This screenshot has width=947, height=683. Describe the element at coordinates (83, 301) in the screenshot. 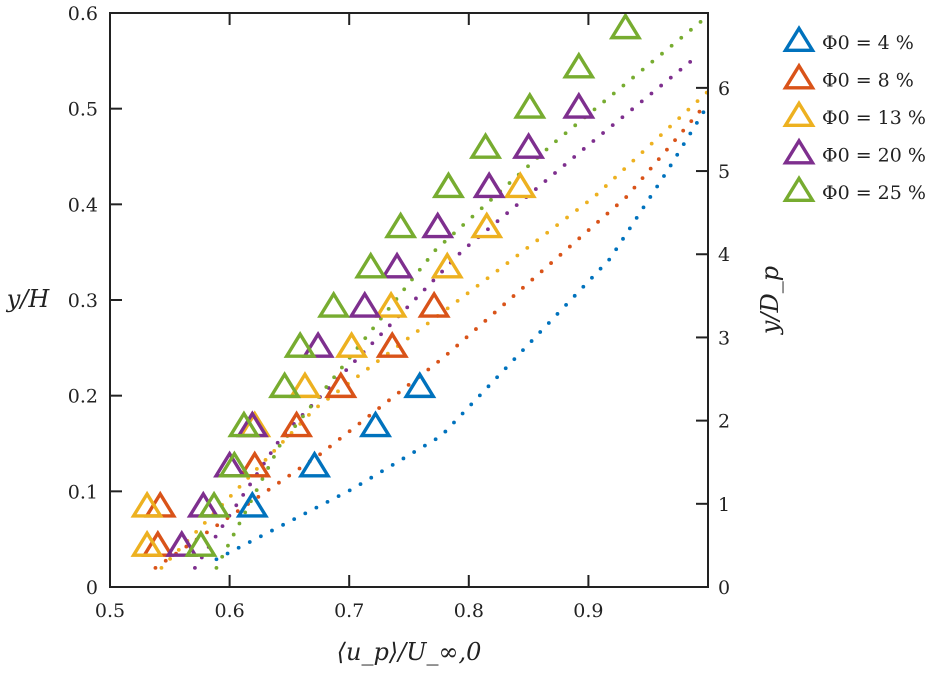

I see `y-tick-label: 0.3` at that location.